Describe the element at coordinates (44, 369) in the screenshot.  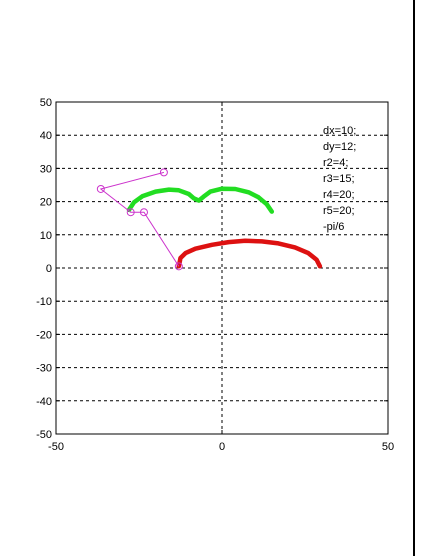
I see `y-tick-label: -30` at that location.